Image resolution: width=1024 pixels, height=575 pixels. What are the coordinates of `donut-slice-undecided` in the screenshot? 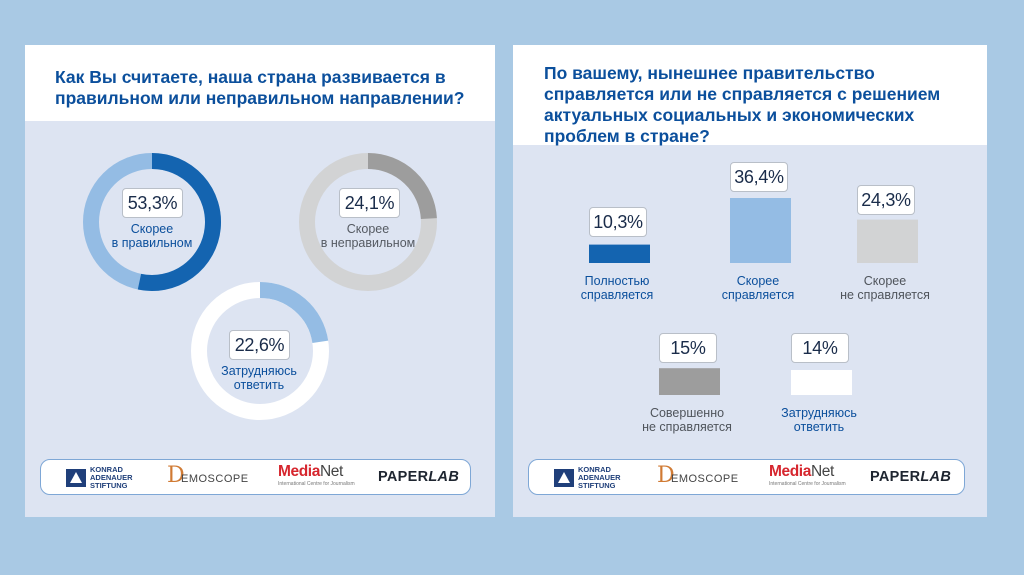 It's located at (294, 313).